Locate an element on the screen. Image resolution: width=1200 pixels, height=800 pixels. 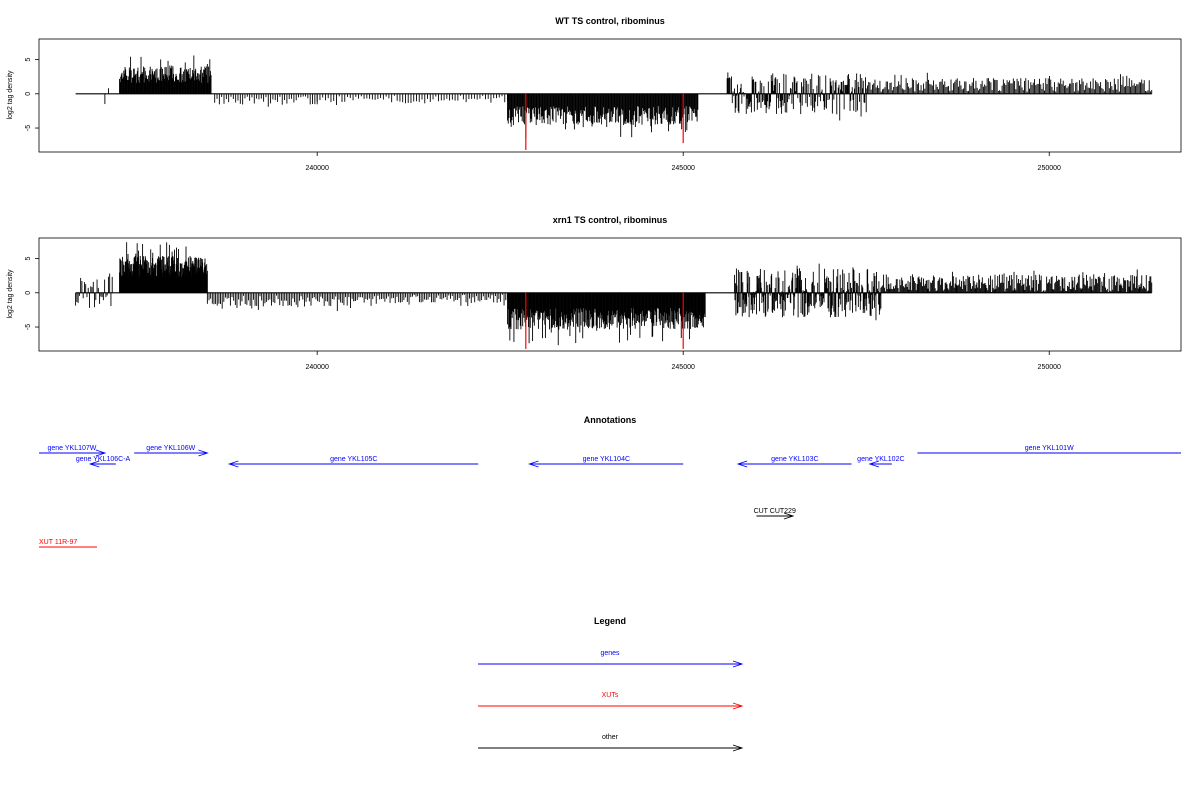
gene-feature: gene YKL107W is located at coordinates (73, 451).